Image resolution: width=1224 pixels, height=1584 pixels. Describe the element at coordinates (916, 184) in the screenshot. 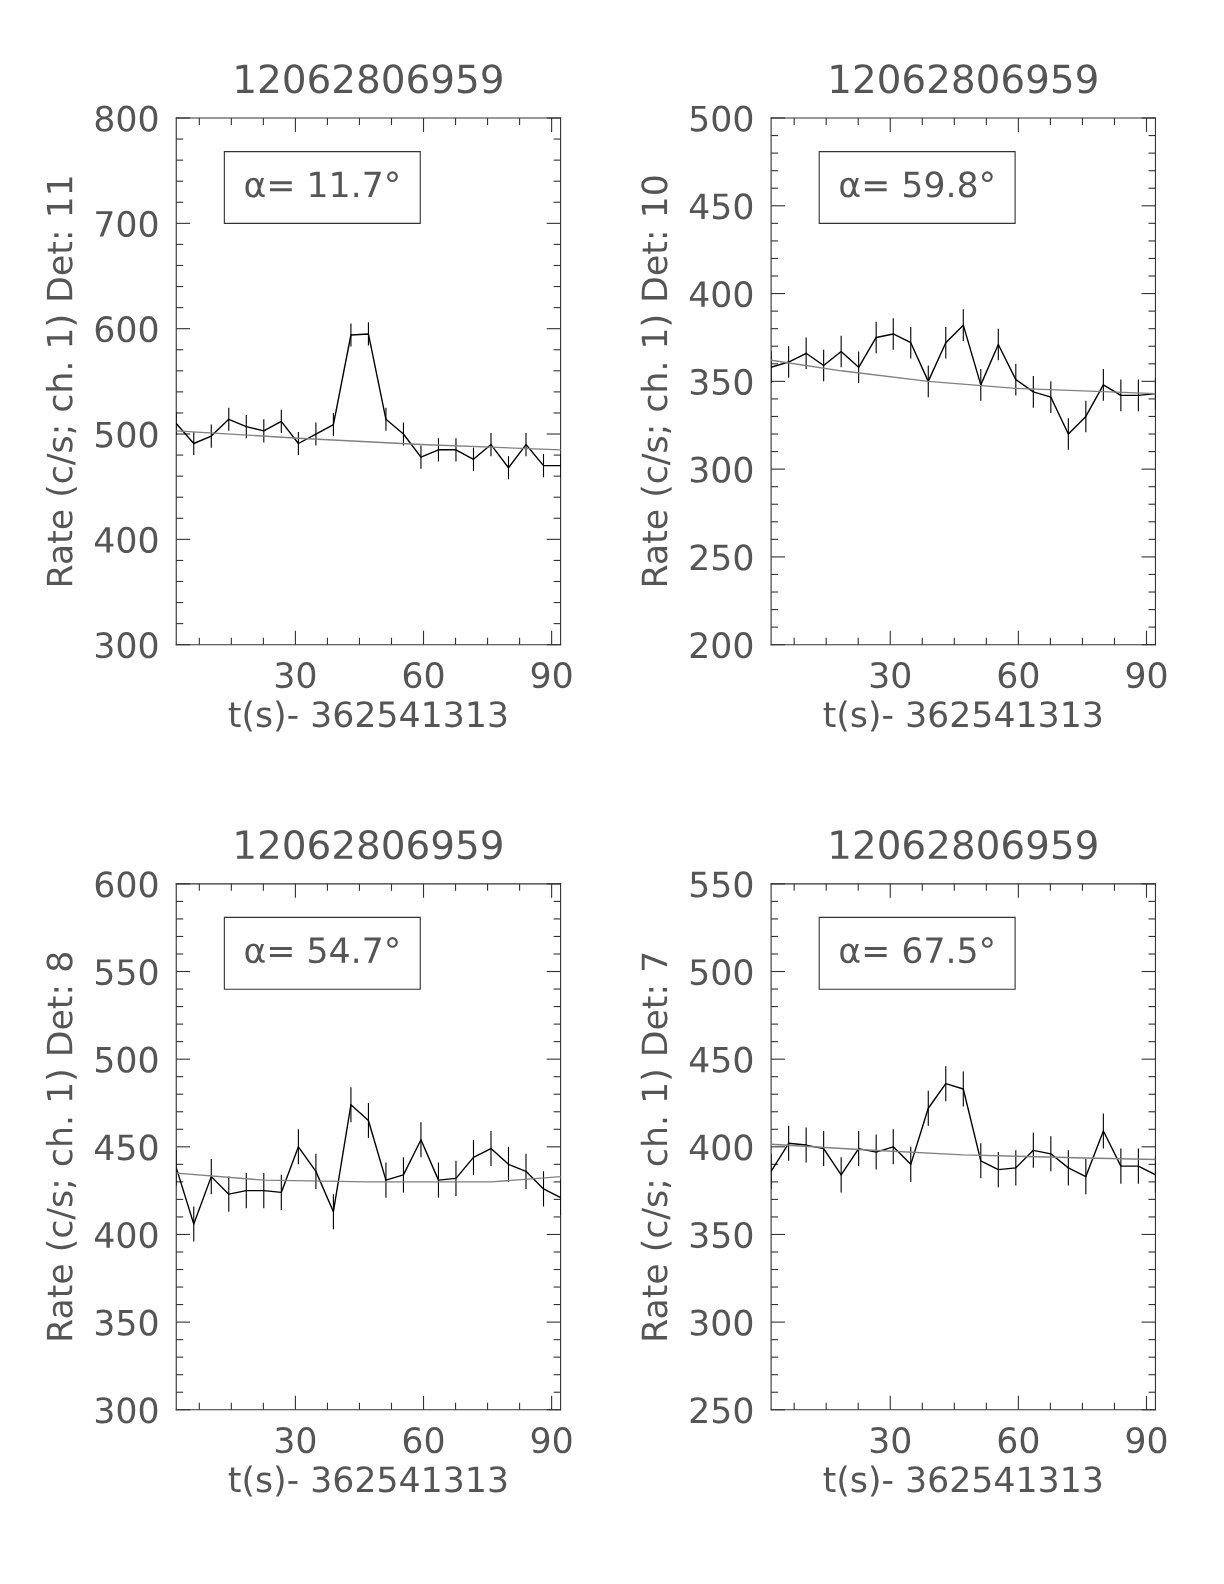

I see `annotation: α= 59.8°` at that location.